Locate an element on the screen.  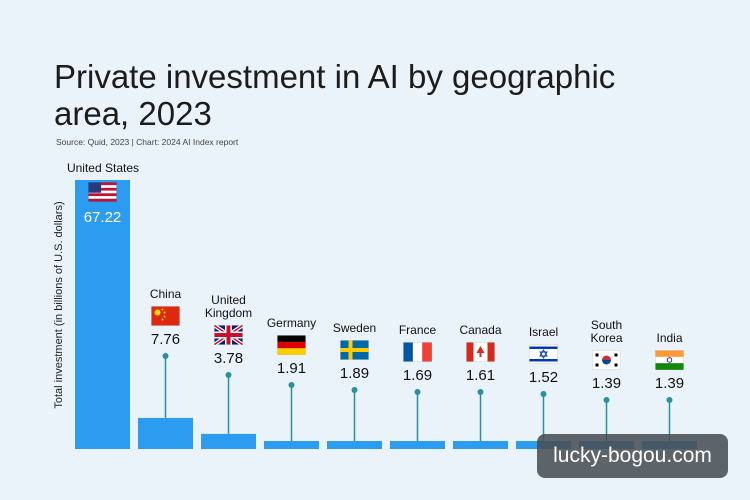
bar-group-china: 7.76 China is located at coordinates (165, 368).